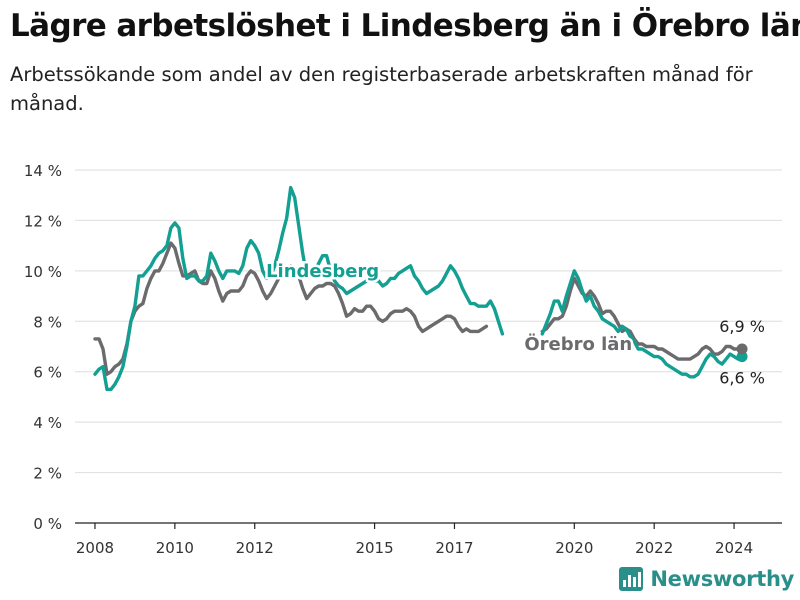 The image size is (800, 600). I want to click on end-marker-orebro, so click(742, 349).